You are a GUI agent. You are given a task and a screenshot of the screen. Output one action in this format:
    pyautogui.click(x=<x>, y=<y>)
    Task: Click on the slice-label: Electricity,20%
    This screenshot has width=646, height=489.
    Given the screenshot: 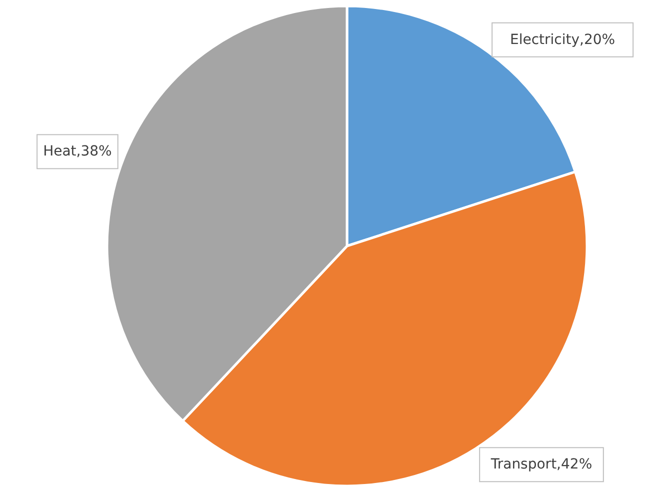 What is the action you would take?
    pyautogui.click(x=563, y=40)
    